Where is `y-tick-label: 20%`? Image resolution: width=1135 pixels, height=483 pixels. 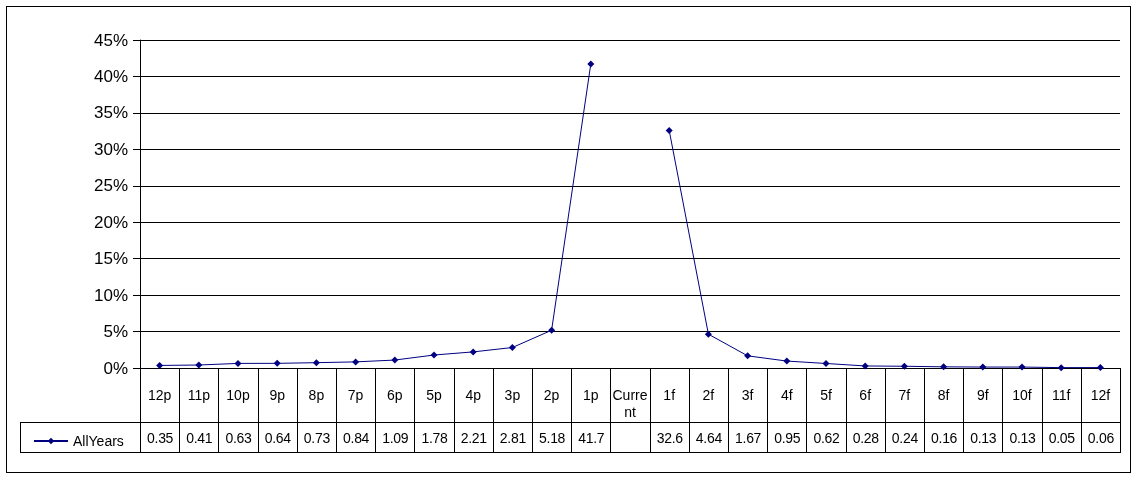 y-tick-label: 20% is located at coordinates (110, 222).